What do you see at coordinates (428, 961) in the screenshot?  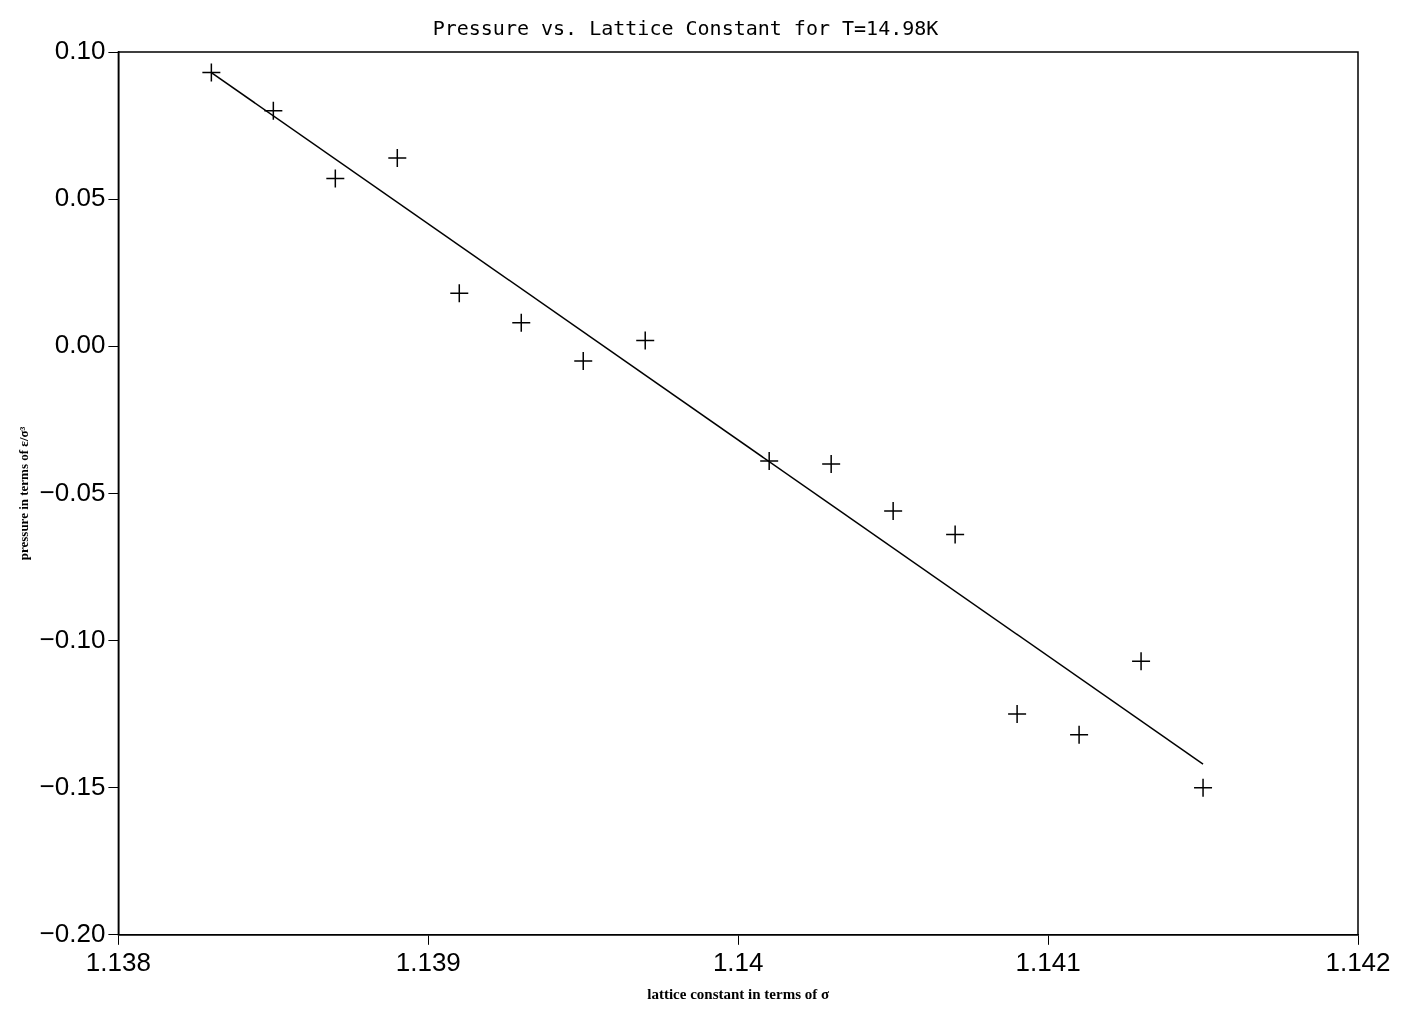 I see `x-tick-label: 1.139` at bounding box center [428, 961].